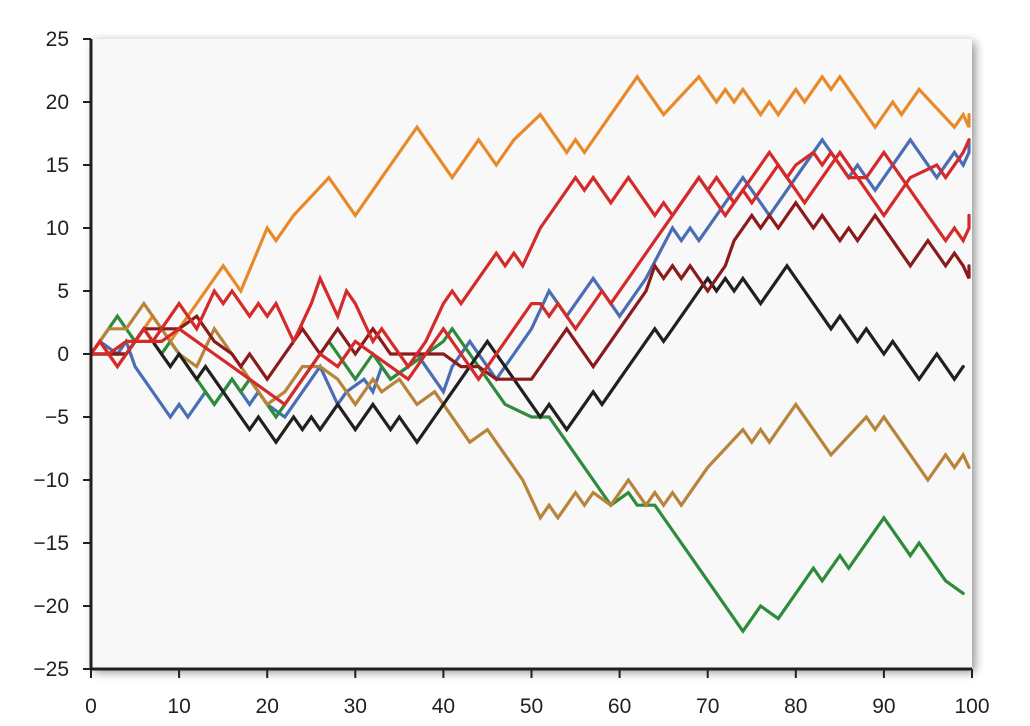 The height and width of the screenshot is (726, 1030). I want to click on x-tick-label: 80, so click(795, 706).